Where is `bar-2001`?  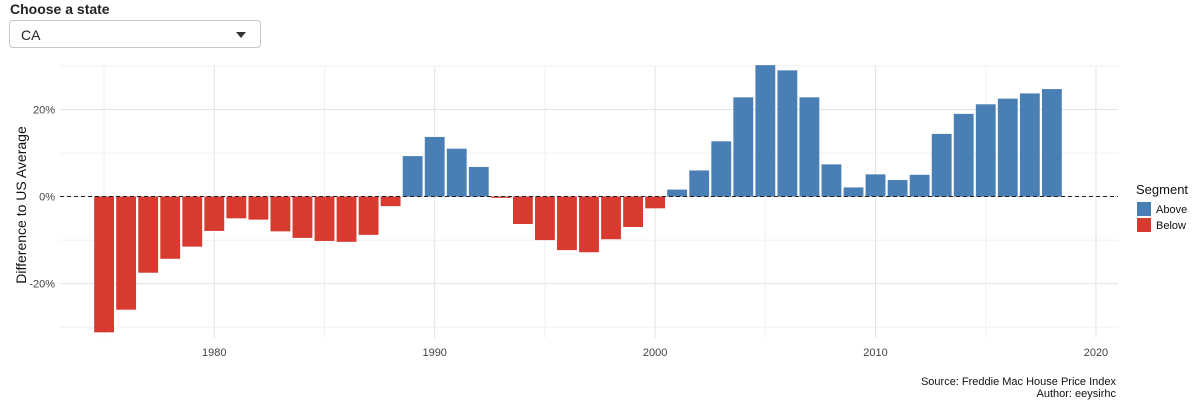 bar-2001 is located at coordinates (677, 193).